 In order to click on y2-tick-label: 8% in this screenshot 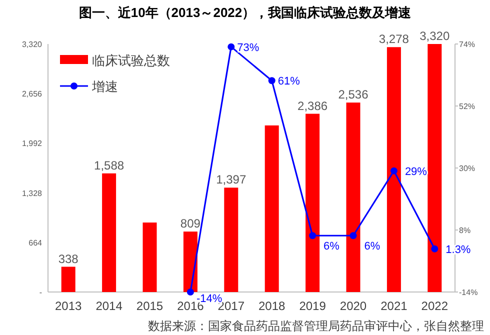, I will do `click(465, 230)`.